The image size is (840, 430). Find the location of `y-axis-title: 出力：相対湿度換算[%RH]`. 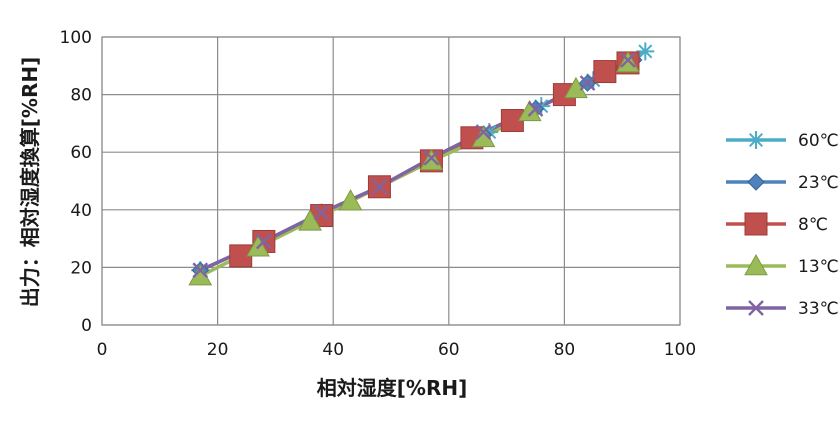

y-axis-title: 出力：相対湿度換算[%RH] is located at coordinates (30, 182).